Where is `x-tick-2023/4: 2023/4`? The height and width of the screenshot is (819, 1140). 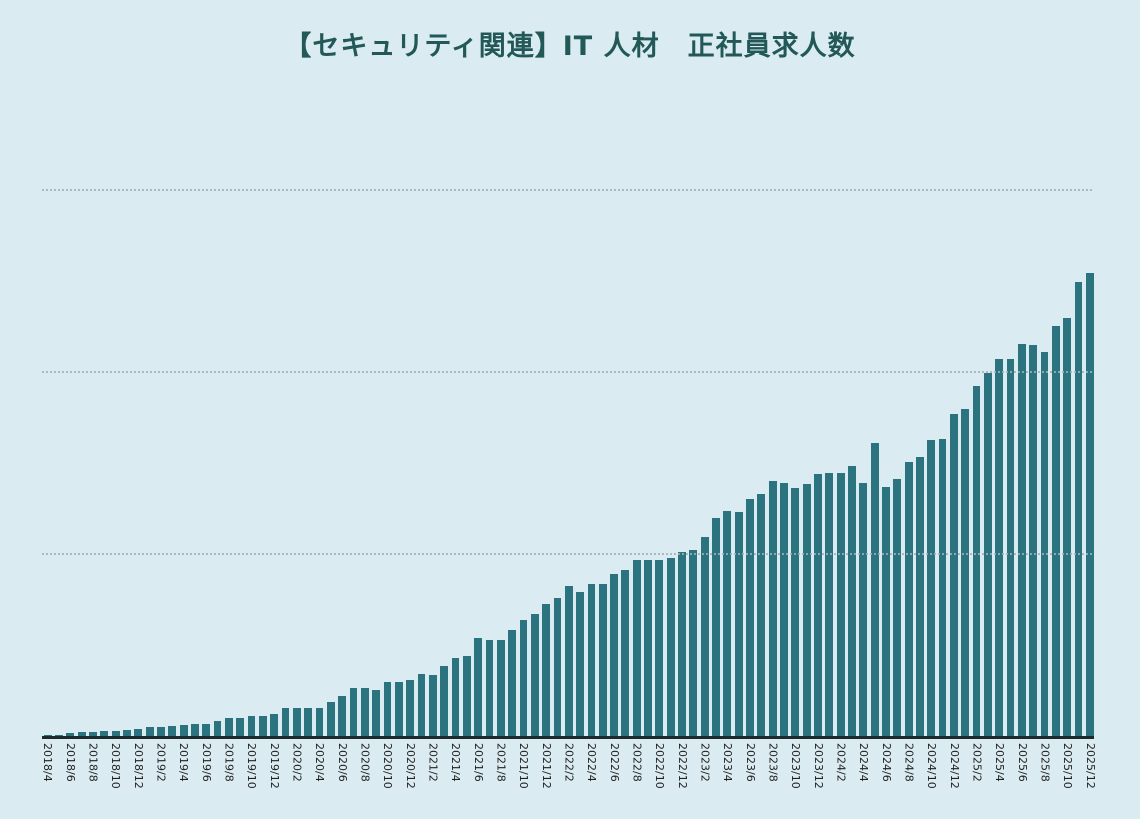
x-tick-2023/4: 2023/4 is located at coordinates (728, 762).